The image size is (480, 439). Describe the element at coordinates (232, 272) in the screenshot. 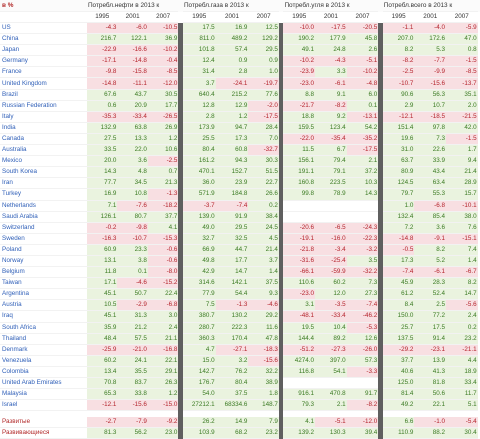

I see `value-cell: 14.7` at that location.